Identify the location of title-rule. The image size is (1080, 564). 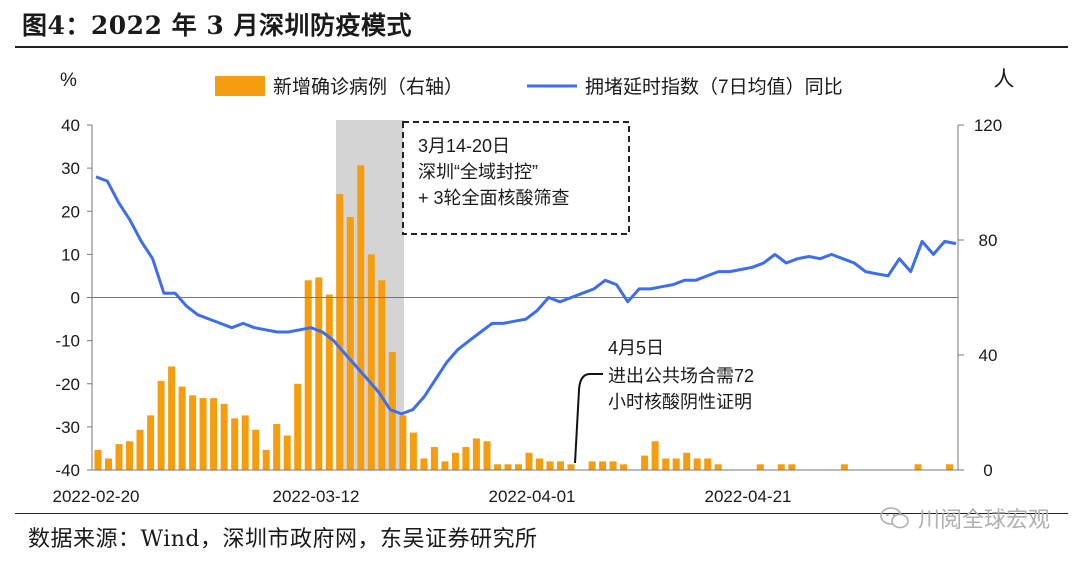
(541, 47).